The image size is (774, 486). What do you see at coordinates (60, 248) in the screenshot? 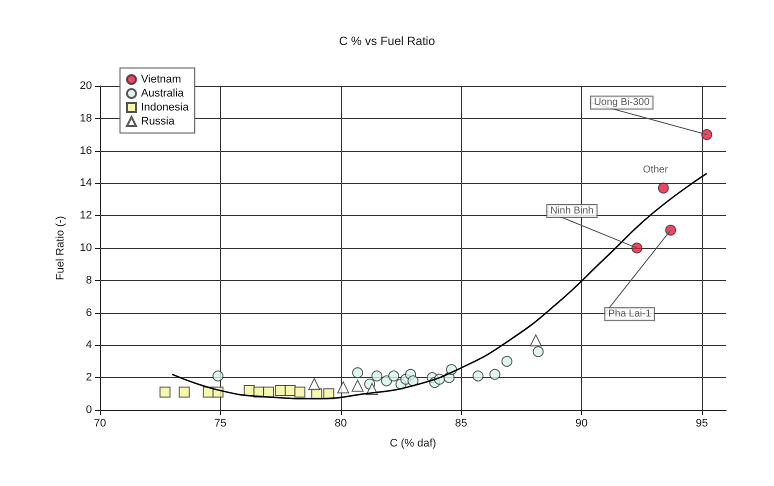
I see `y-axis-title: Fuel Ratio (-)` at bounding box center [60, 248].